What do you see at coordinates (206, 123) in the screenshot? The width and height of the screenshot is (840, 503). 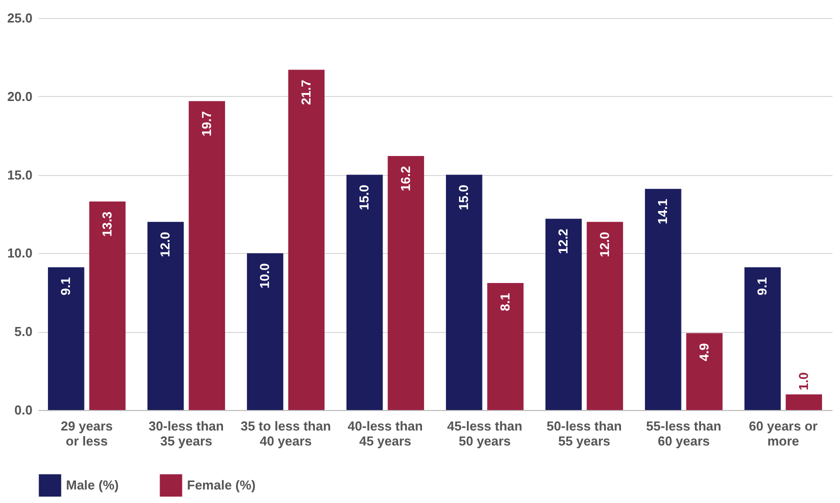 I see `data-label: 19.7` at bounding box center [206, 123].